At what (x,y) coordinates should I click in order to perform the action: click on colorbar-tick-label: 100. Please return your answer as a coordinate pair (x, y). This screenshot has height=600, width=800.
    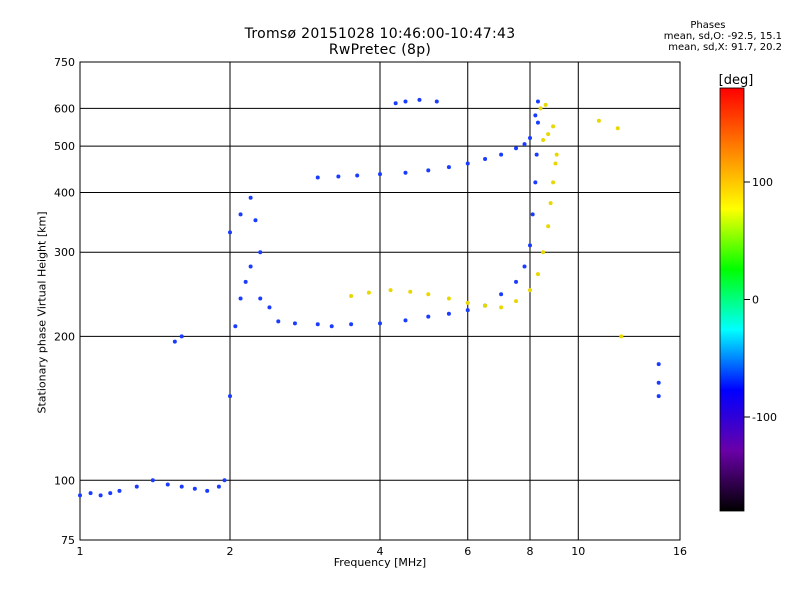
    Looking at the image, I should click on (762, 182).